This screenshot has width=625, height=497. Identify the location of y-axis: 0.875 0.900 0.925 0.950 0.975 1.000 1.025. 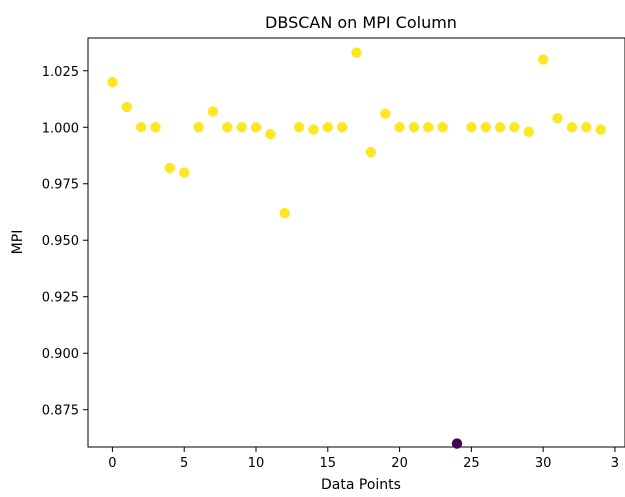
(65, 242).